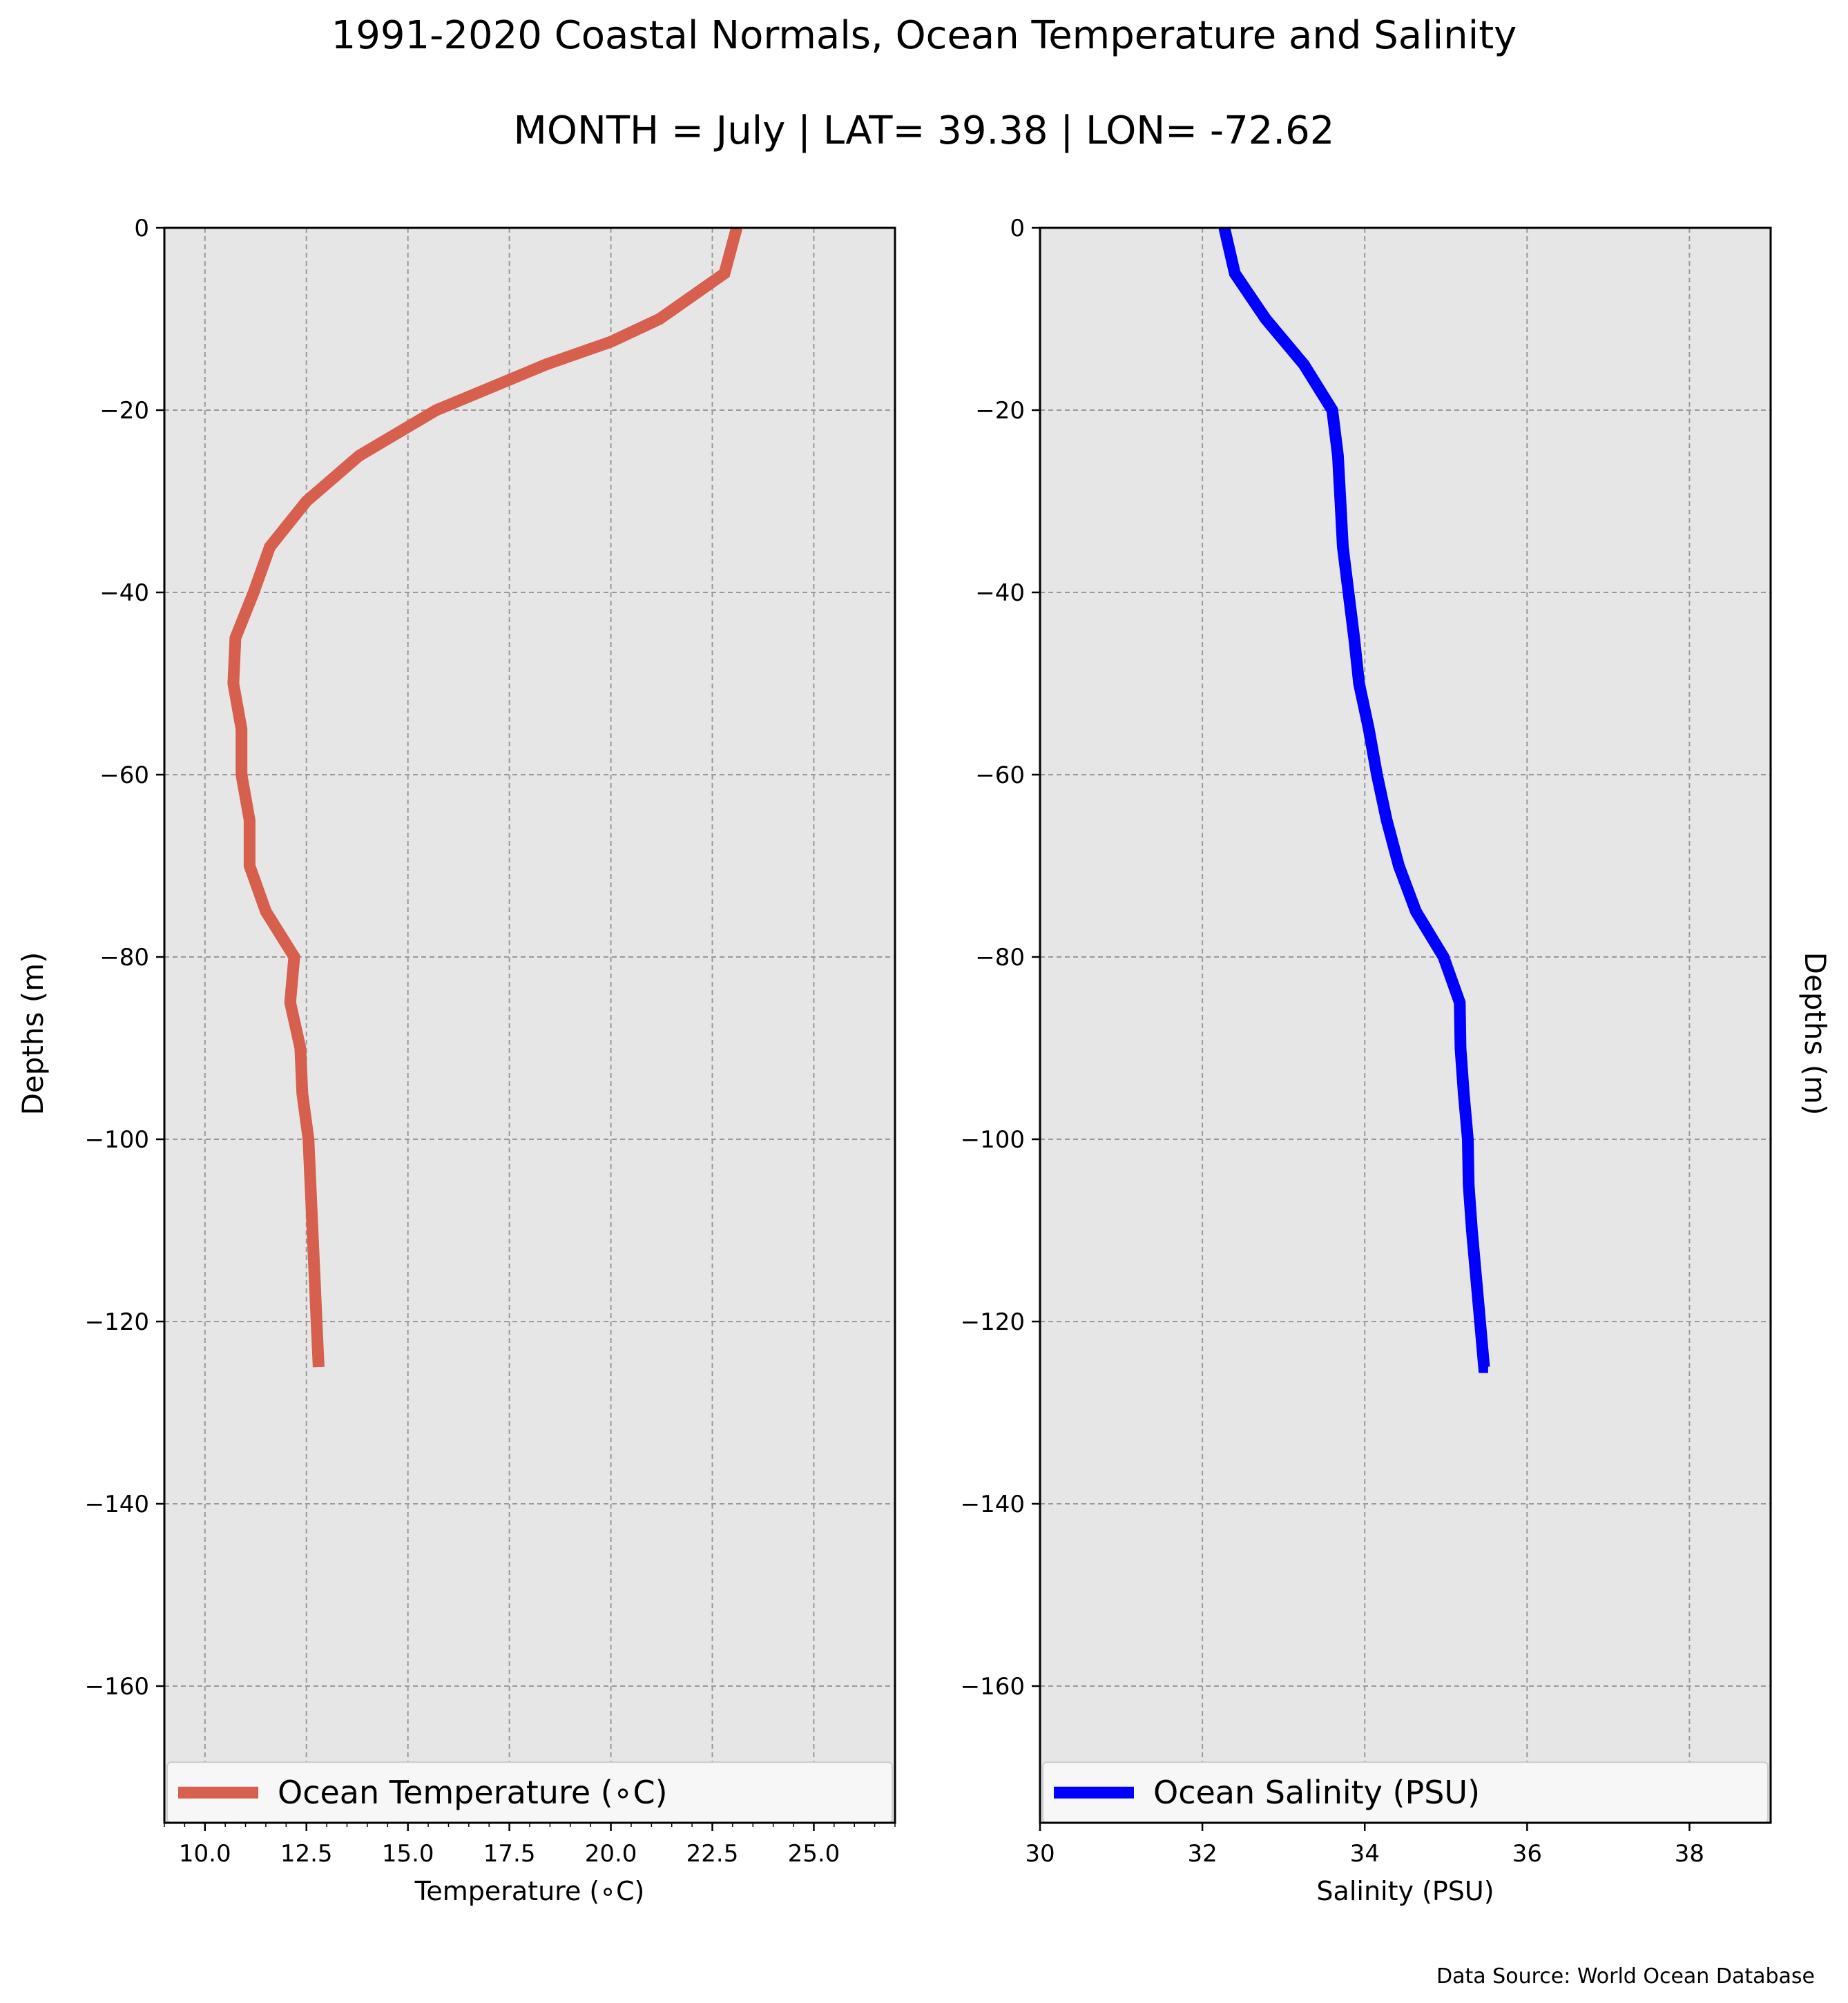  Describe the element at coordinates (408, 1854) in the screenshot. I see `x-tick-label: 15.0` at that location.